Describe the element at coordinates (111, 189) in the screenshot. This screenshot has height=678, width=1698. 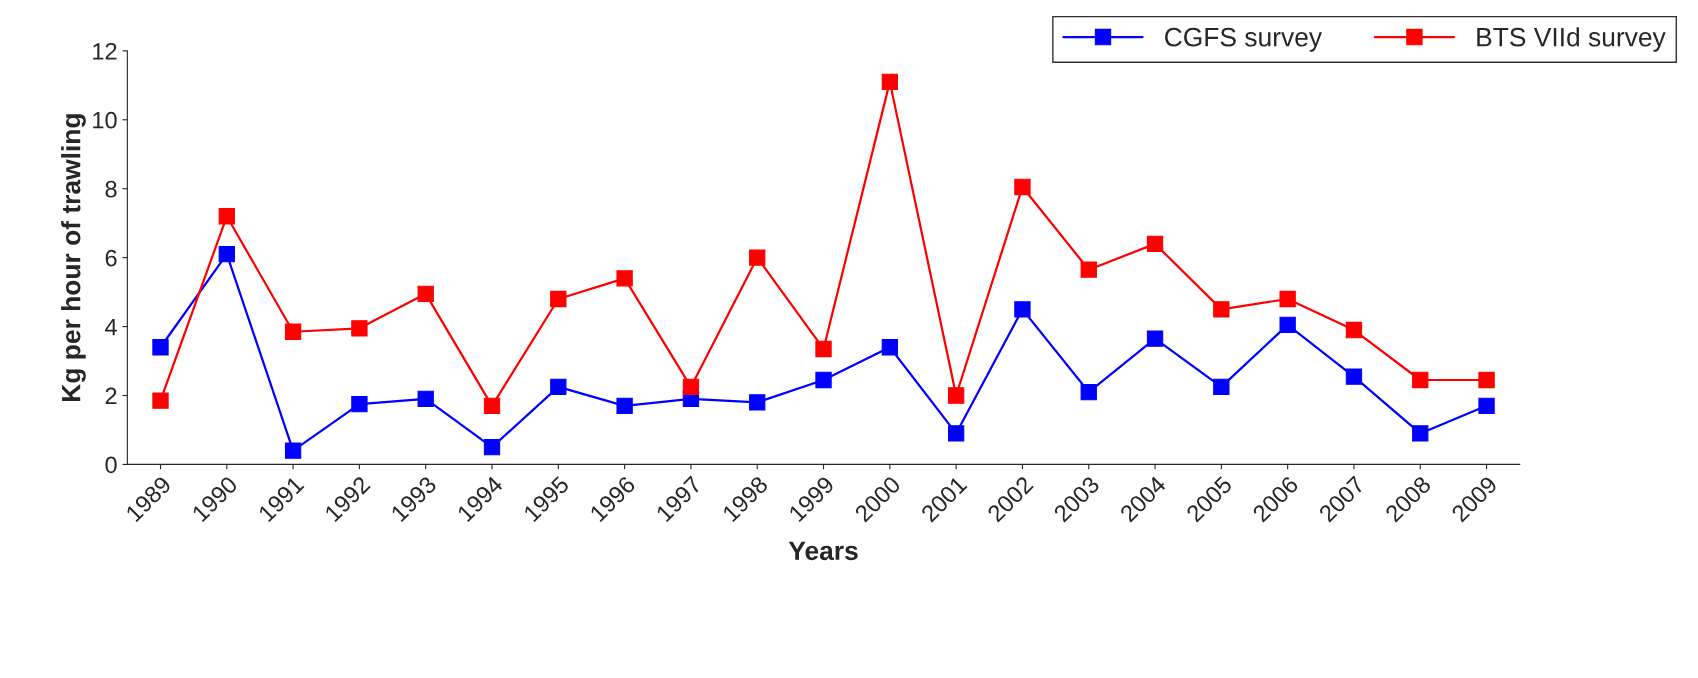
I see `y-tick-label: 8` at that location.